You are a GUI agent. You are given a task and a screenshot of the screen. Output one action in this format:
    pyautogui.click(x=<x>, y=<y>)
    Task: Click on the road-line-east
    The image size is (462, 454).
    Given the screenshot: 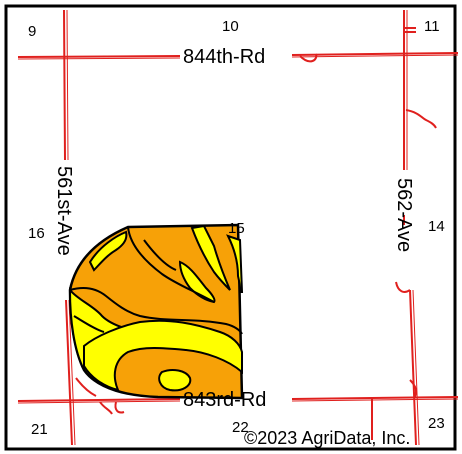 What is the action you would take?
    pyautogui.click(x=410, y=228)
    